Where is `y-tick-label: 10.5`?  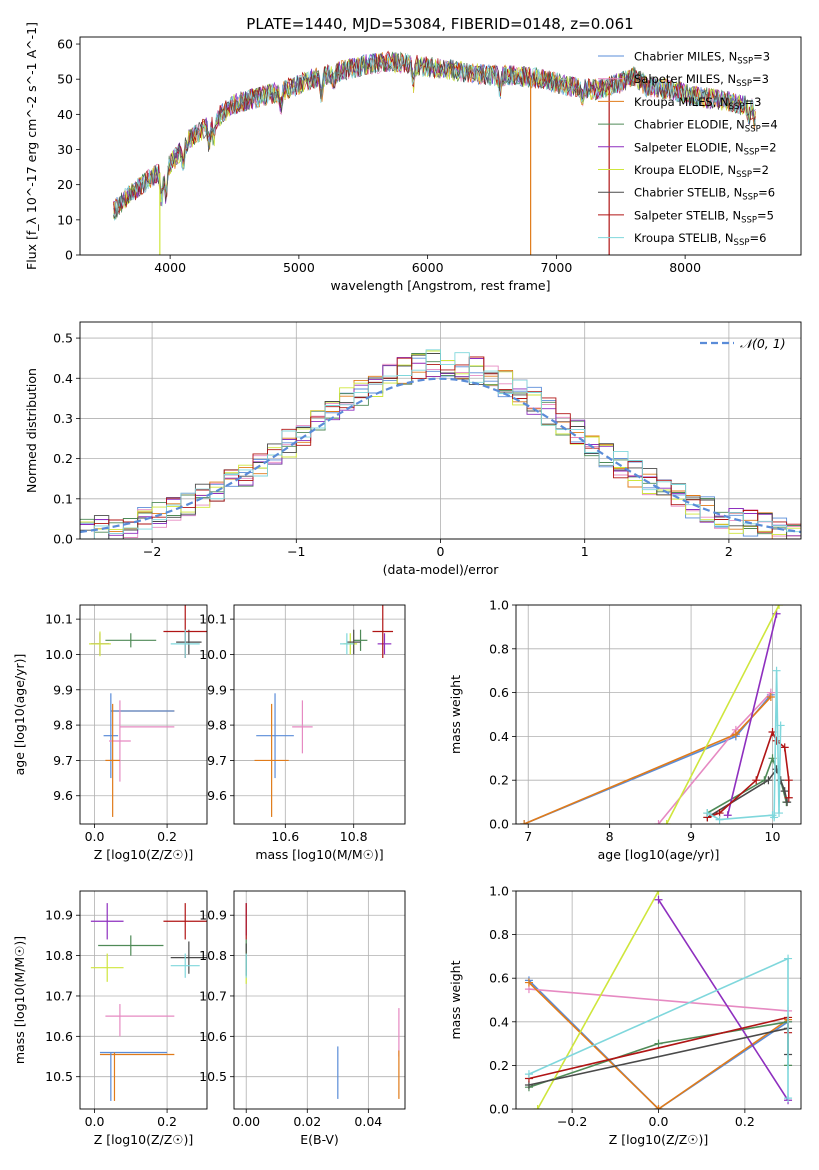 y-tick-label: 10.5 is located at coordinates (213, 1076).